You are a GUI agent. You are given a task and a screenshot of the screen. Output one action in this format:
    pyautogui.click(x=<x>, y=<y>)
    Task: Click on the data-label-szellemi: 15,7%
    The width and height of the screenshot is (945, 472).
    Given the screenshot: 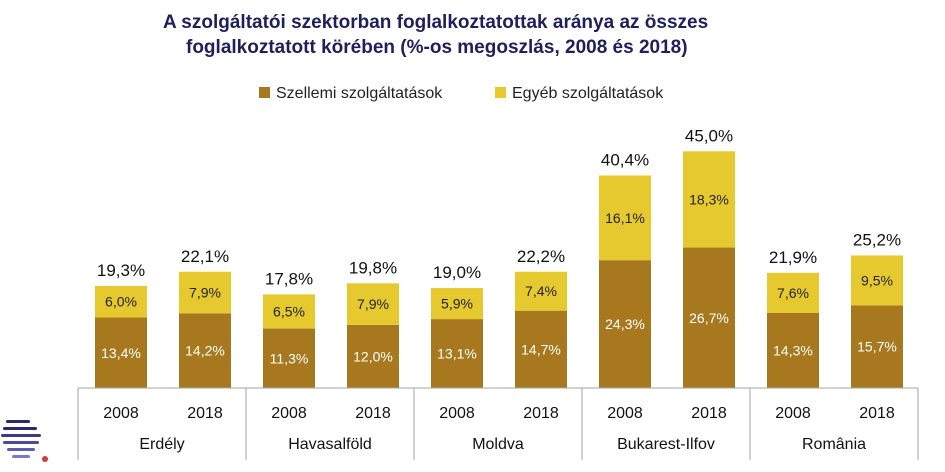 What is the action you would take?
    pyautogui.click(x=877, y=347)
    